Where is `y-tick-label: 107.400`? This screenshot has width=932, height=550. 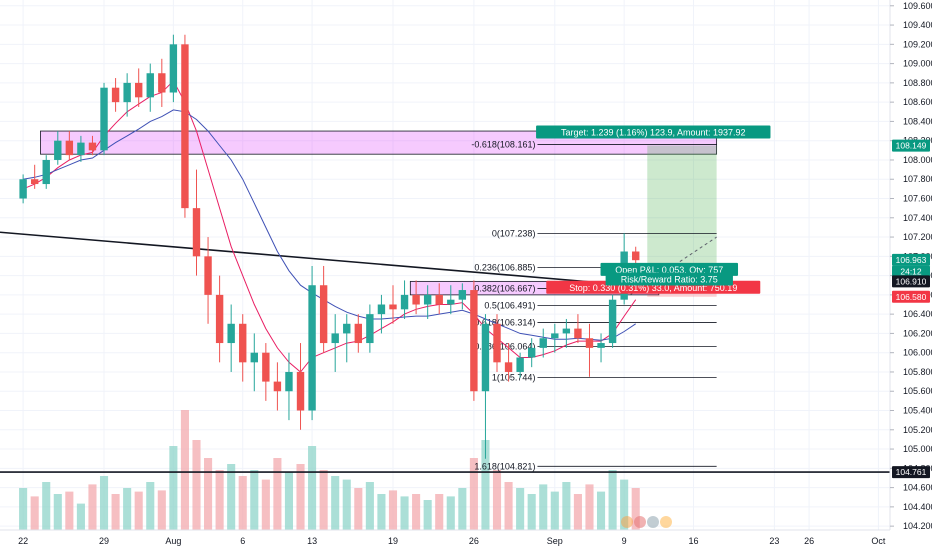
y-tick-label: 107.400 is located at coordinates (917, 218).